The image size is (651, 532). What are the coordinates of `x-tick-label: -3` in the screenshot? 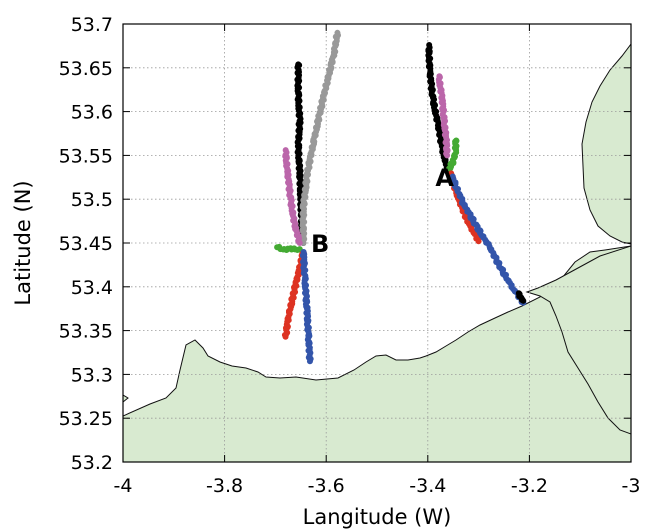 It's located at (631, 486).